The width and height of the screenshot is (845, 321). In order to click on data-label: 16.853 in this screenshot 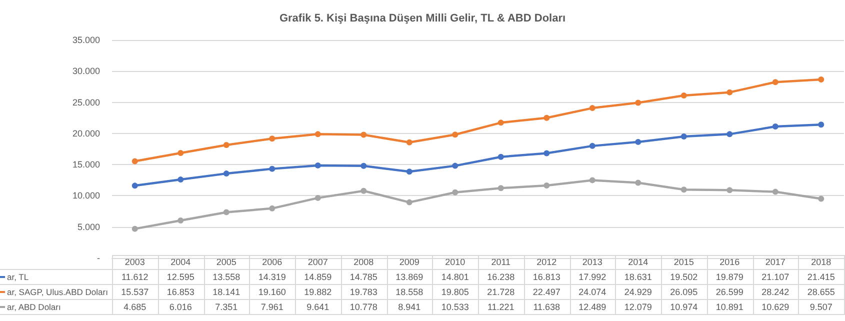, I will do `click(180, 292)`.